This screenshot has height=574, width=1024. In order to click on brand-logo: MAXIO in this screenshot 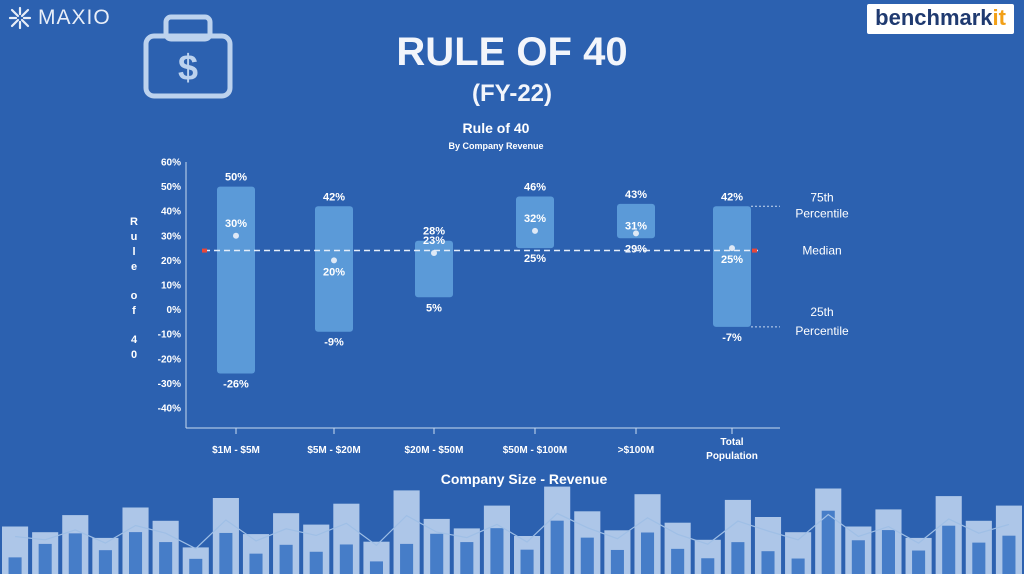, I will do `click(59, 18)`.